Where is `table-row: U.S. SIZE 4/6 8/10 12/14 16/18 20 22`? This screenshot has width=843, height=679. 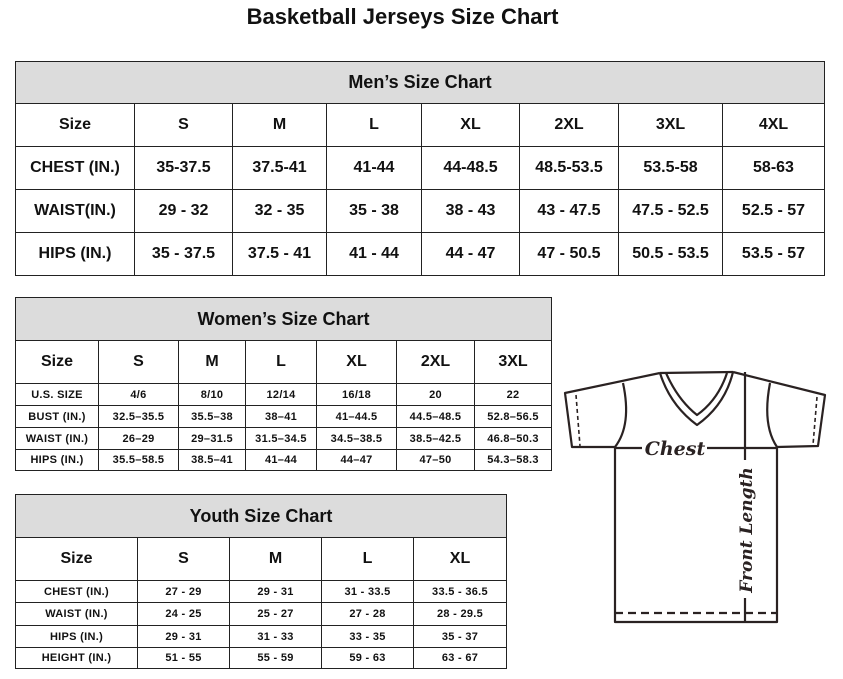 table-row: U.S. SIZE 4/6 8/10 12/14 16/18 20 22 is located at coordinates (284, 394).